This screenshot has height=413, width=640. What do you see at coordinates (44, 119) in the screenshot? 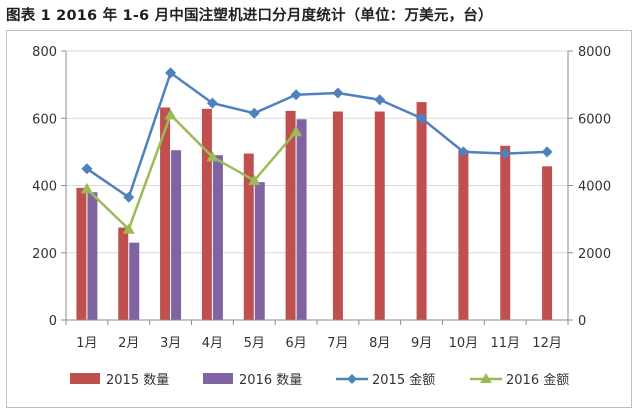
I see `left-tick-label: 600` at bounding box center [44, 119].